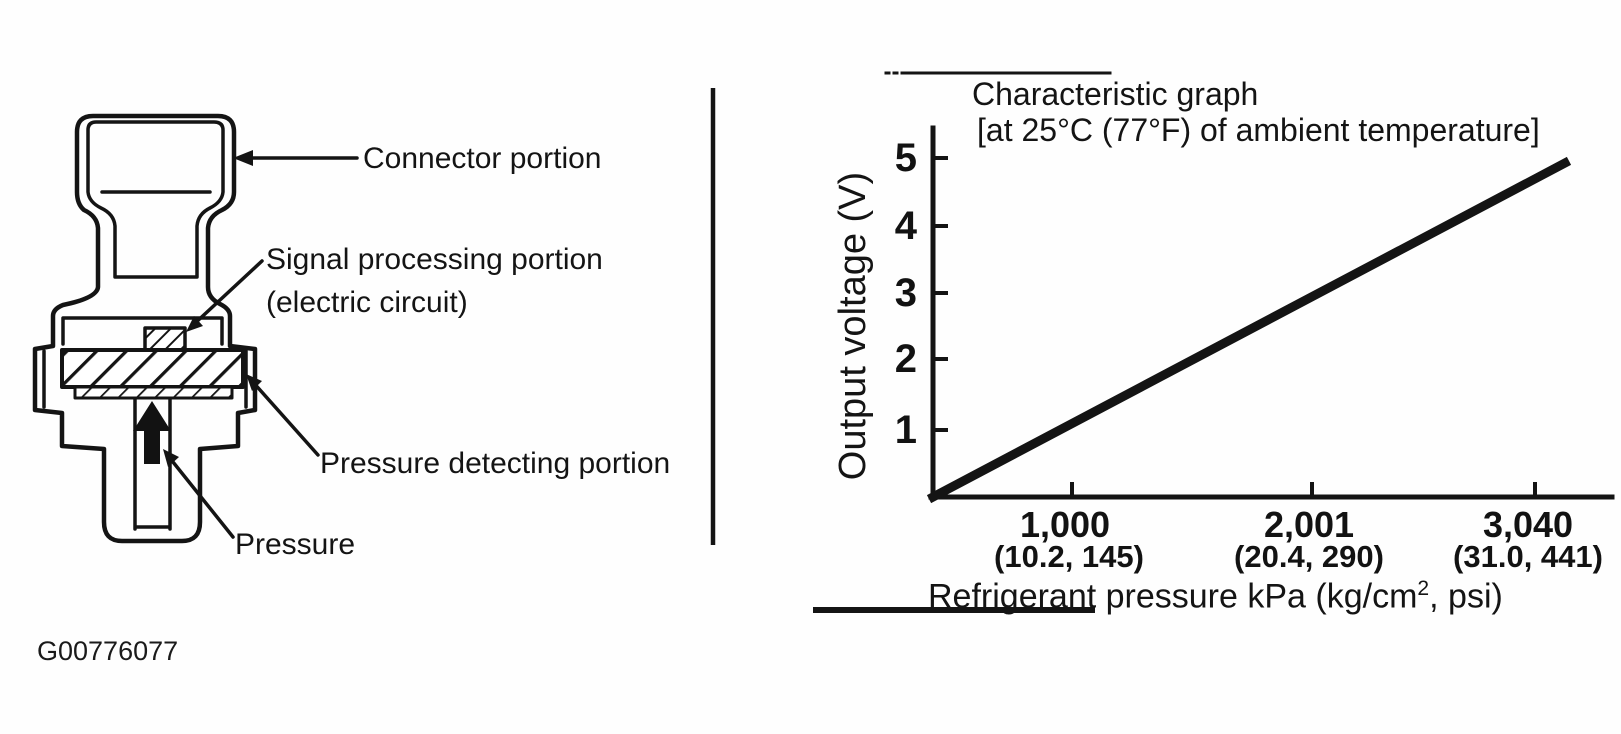 The image size is (1621, 734). Describe the element at coordinates (254, 382) in the screenshot. I see `pressure-detecting-leader-arrowhead-icon` at that location.